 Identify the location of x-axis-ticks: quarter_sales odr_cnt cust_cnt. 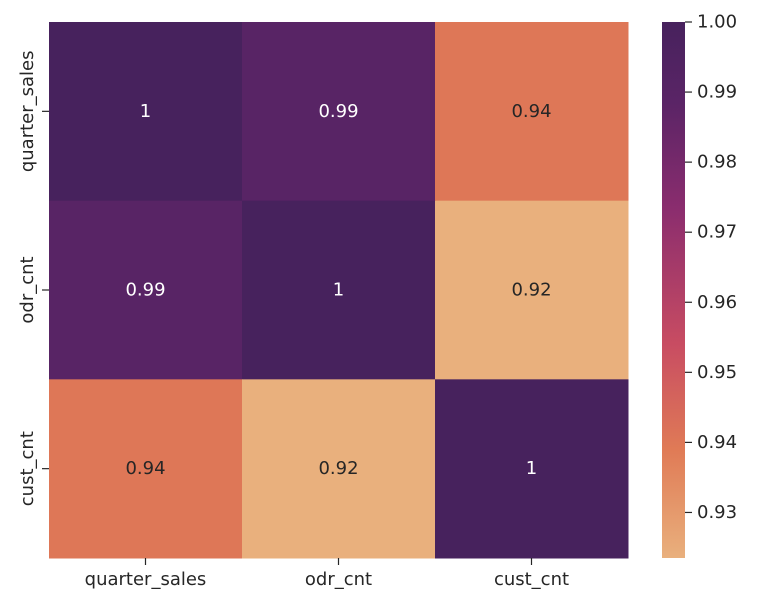
(327, 574).